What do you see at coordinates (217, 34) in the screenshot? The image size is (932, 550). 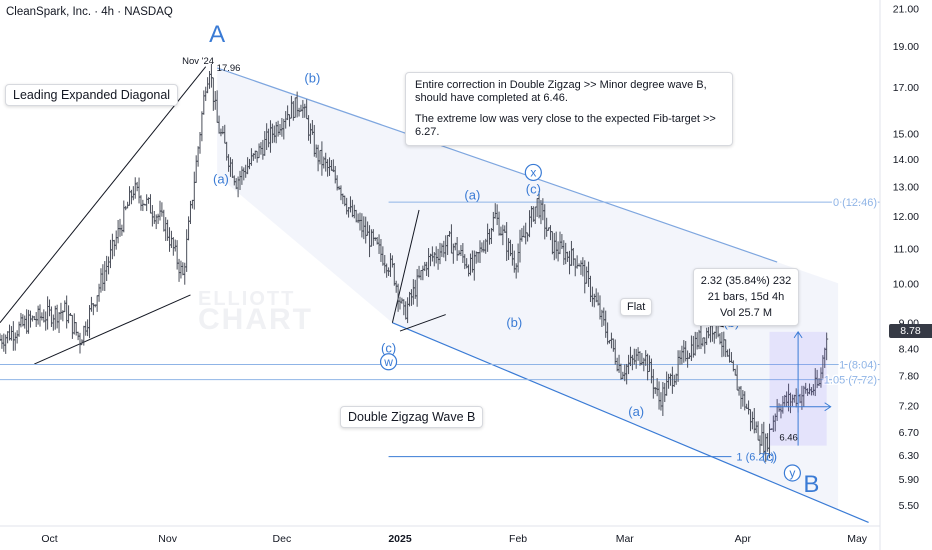 I see `wave-label: A` at bounding box center [217, 34].